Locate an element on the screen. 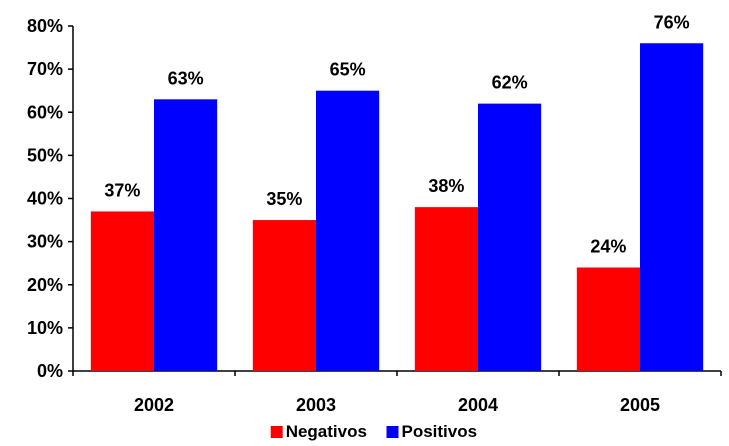 This screenshot has width=729, height=446. bar-positivos-2002 is located at coordinates (186, 235).